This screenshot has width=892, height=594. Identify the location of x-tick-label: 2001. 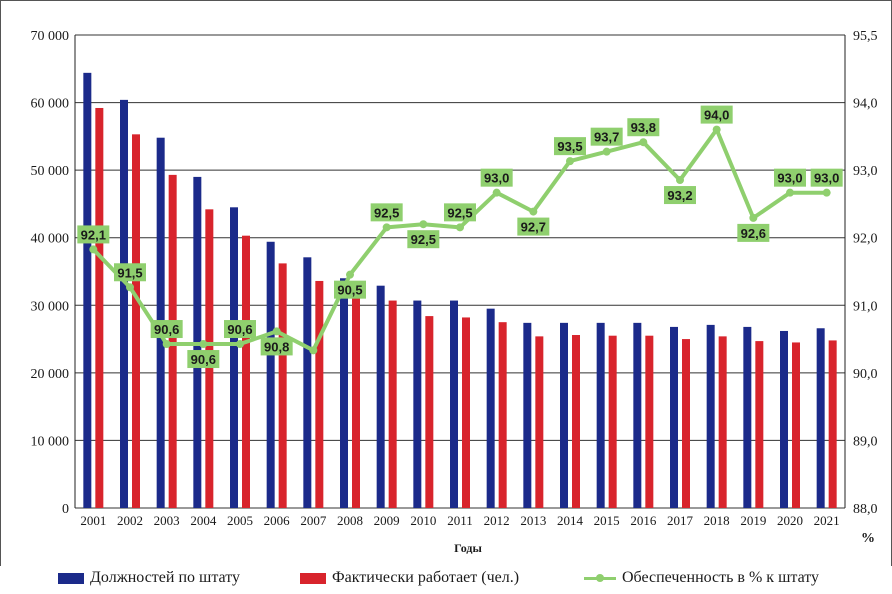
(93, 520).